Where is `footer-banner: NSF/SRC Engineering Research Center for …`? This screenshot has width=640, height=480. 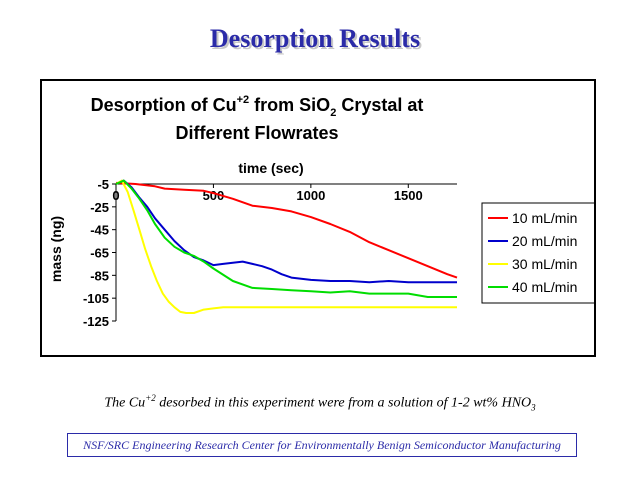
footer-banner: NSF/SRC Engineering Research Center for … is located at coordinates (322, 445).